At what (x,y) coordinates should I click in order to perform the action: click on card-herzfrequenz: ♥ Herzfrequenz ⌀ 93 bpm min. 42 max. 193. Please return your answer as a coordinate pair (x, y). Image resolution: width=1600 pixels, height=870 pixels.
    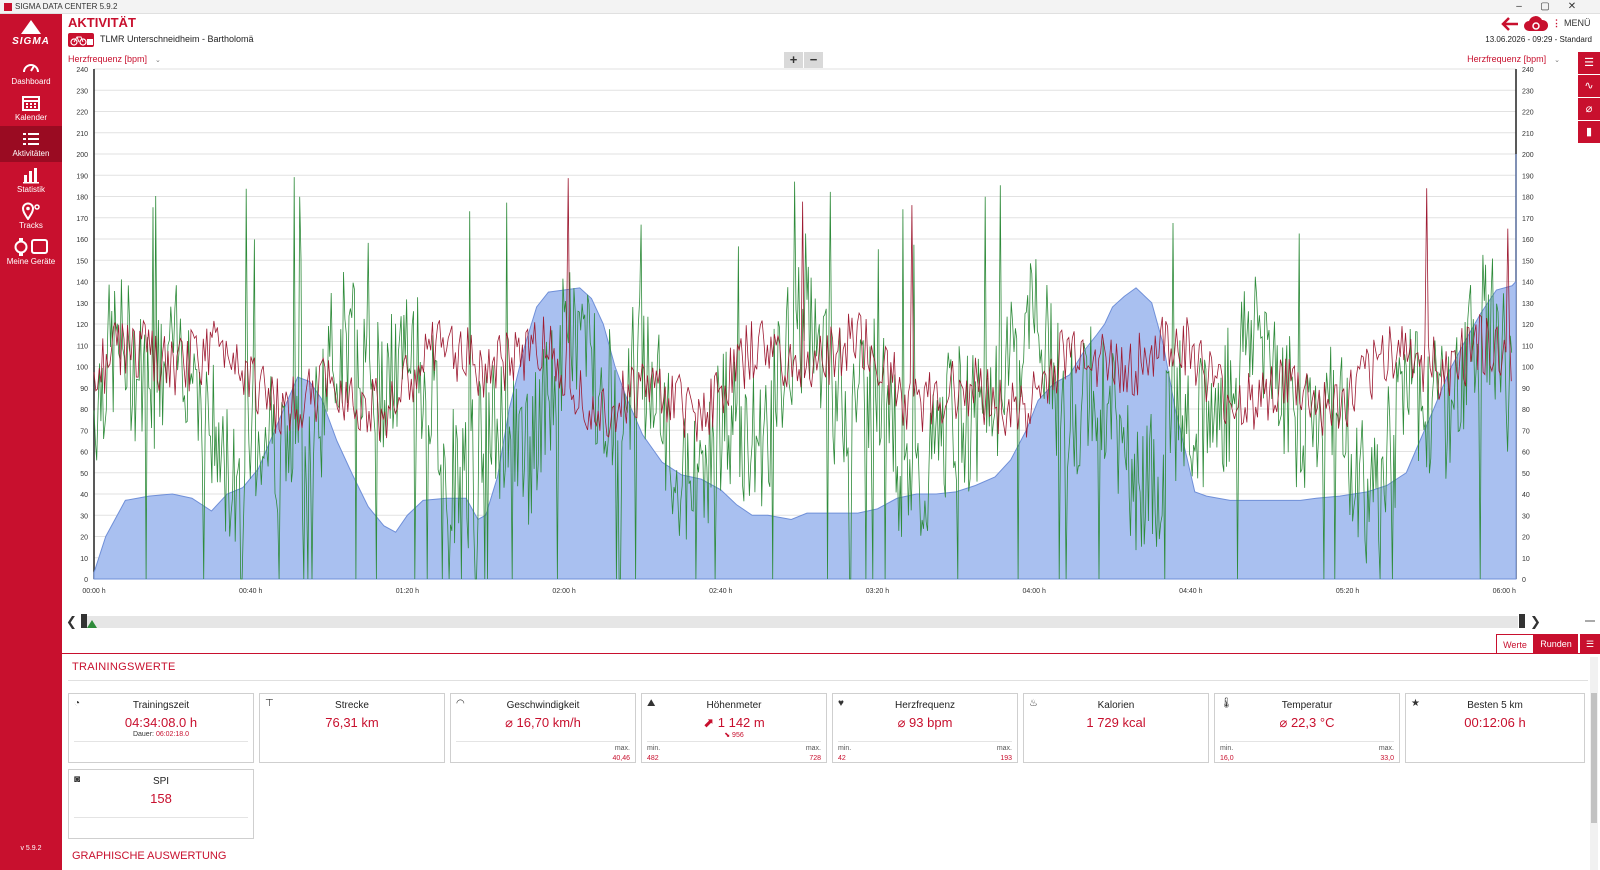
    Looking at the image, I should click on (925, 728).